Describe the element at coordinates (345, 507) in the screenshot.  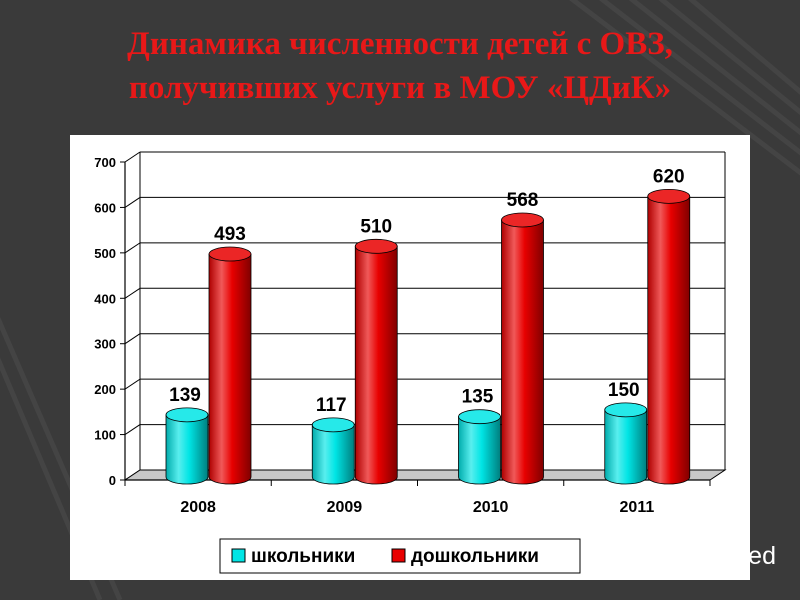
I see `x-tick-label-2009: 2009` at that location.